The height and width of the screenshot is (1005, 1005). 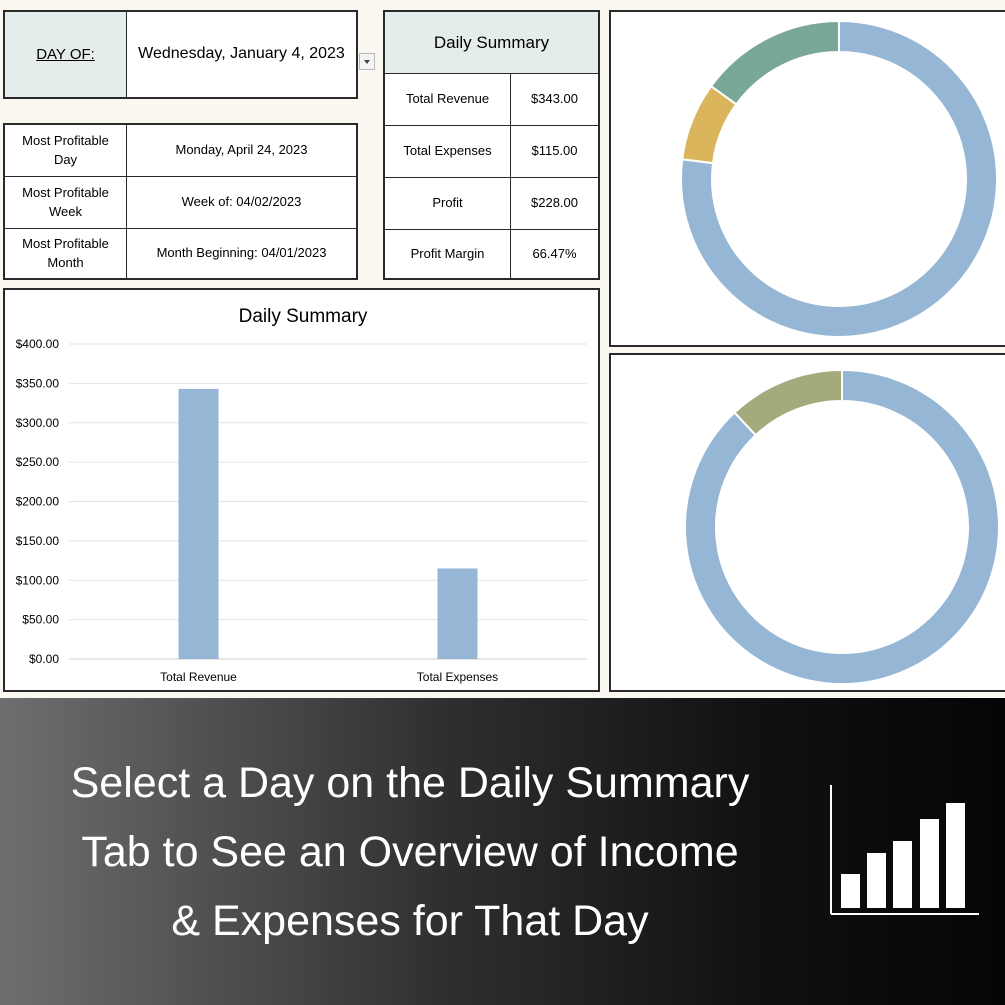 I want to click on most-profitable-week-value: Week of: 04/02/2023, so click(x=241, y=202).